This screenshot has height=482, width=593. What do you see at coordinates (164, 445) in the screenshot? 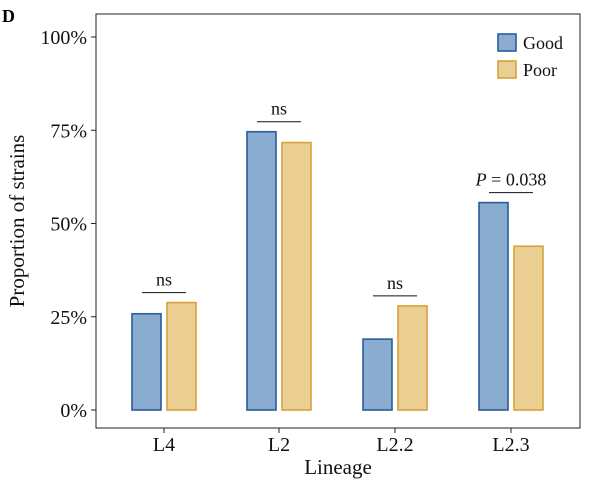
I see `x-tick-label: L4` at bounding box center [164, 445].